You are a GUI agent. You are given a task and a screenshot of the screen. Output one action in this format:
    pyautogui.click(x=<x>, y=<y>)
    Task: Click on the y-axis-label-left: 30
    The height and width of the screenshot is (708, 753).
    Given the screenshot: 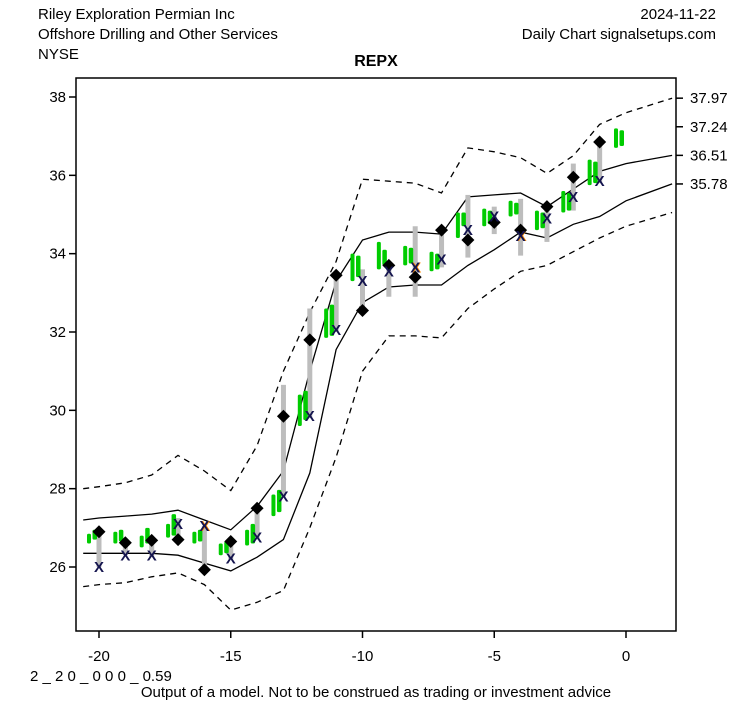 What is the action you would take?
    pyautogui.click(x=57, y=410)
    